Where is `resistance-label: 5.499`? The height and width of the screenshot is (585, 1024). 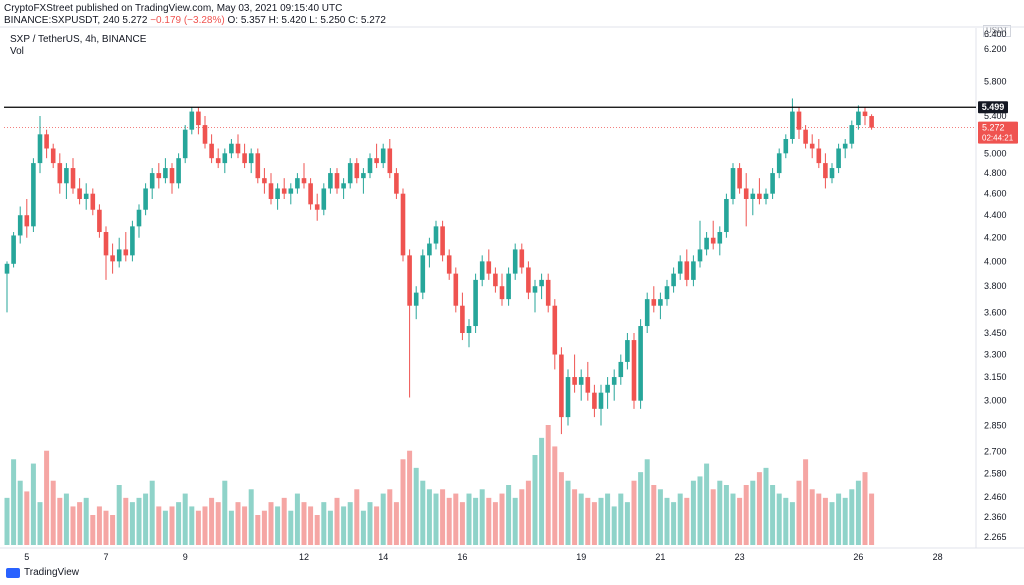
resistance-label: 5.499 is located at coordinates (993, 107).